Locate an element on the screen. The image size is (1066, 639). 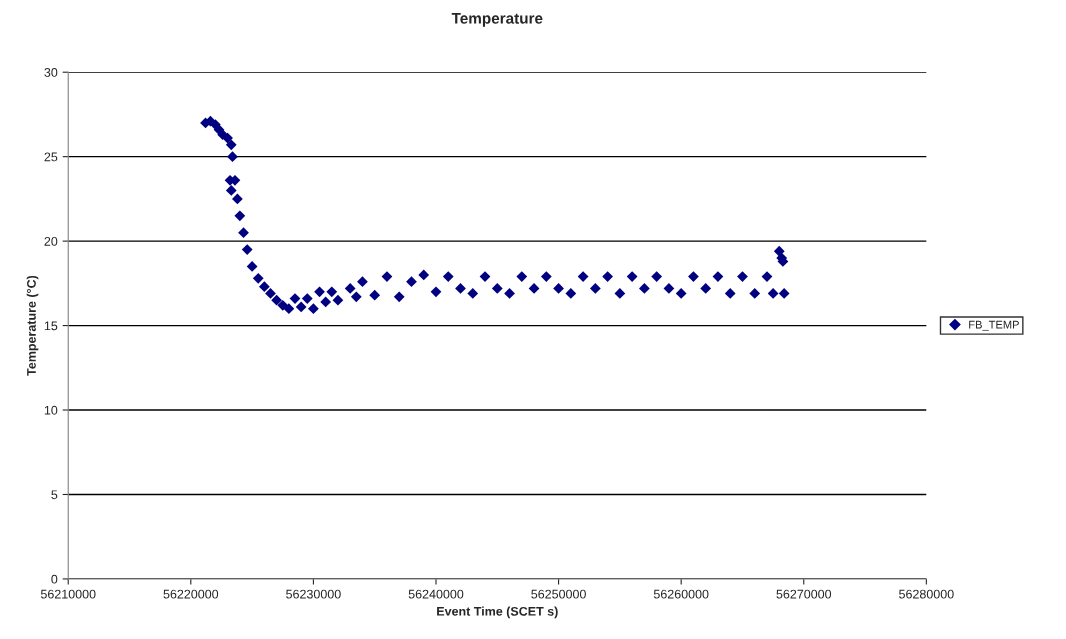
x-tick-label: 56210000 is located at coordinates (68, 594).